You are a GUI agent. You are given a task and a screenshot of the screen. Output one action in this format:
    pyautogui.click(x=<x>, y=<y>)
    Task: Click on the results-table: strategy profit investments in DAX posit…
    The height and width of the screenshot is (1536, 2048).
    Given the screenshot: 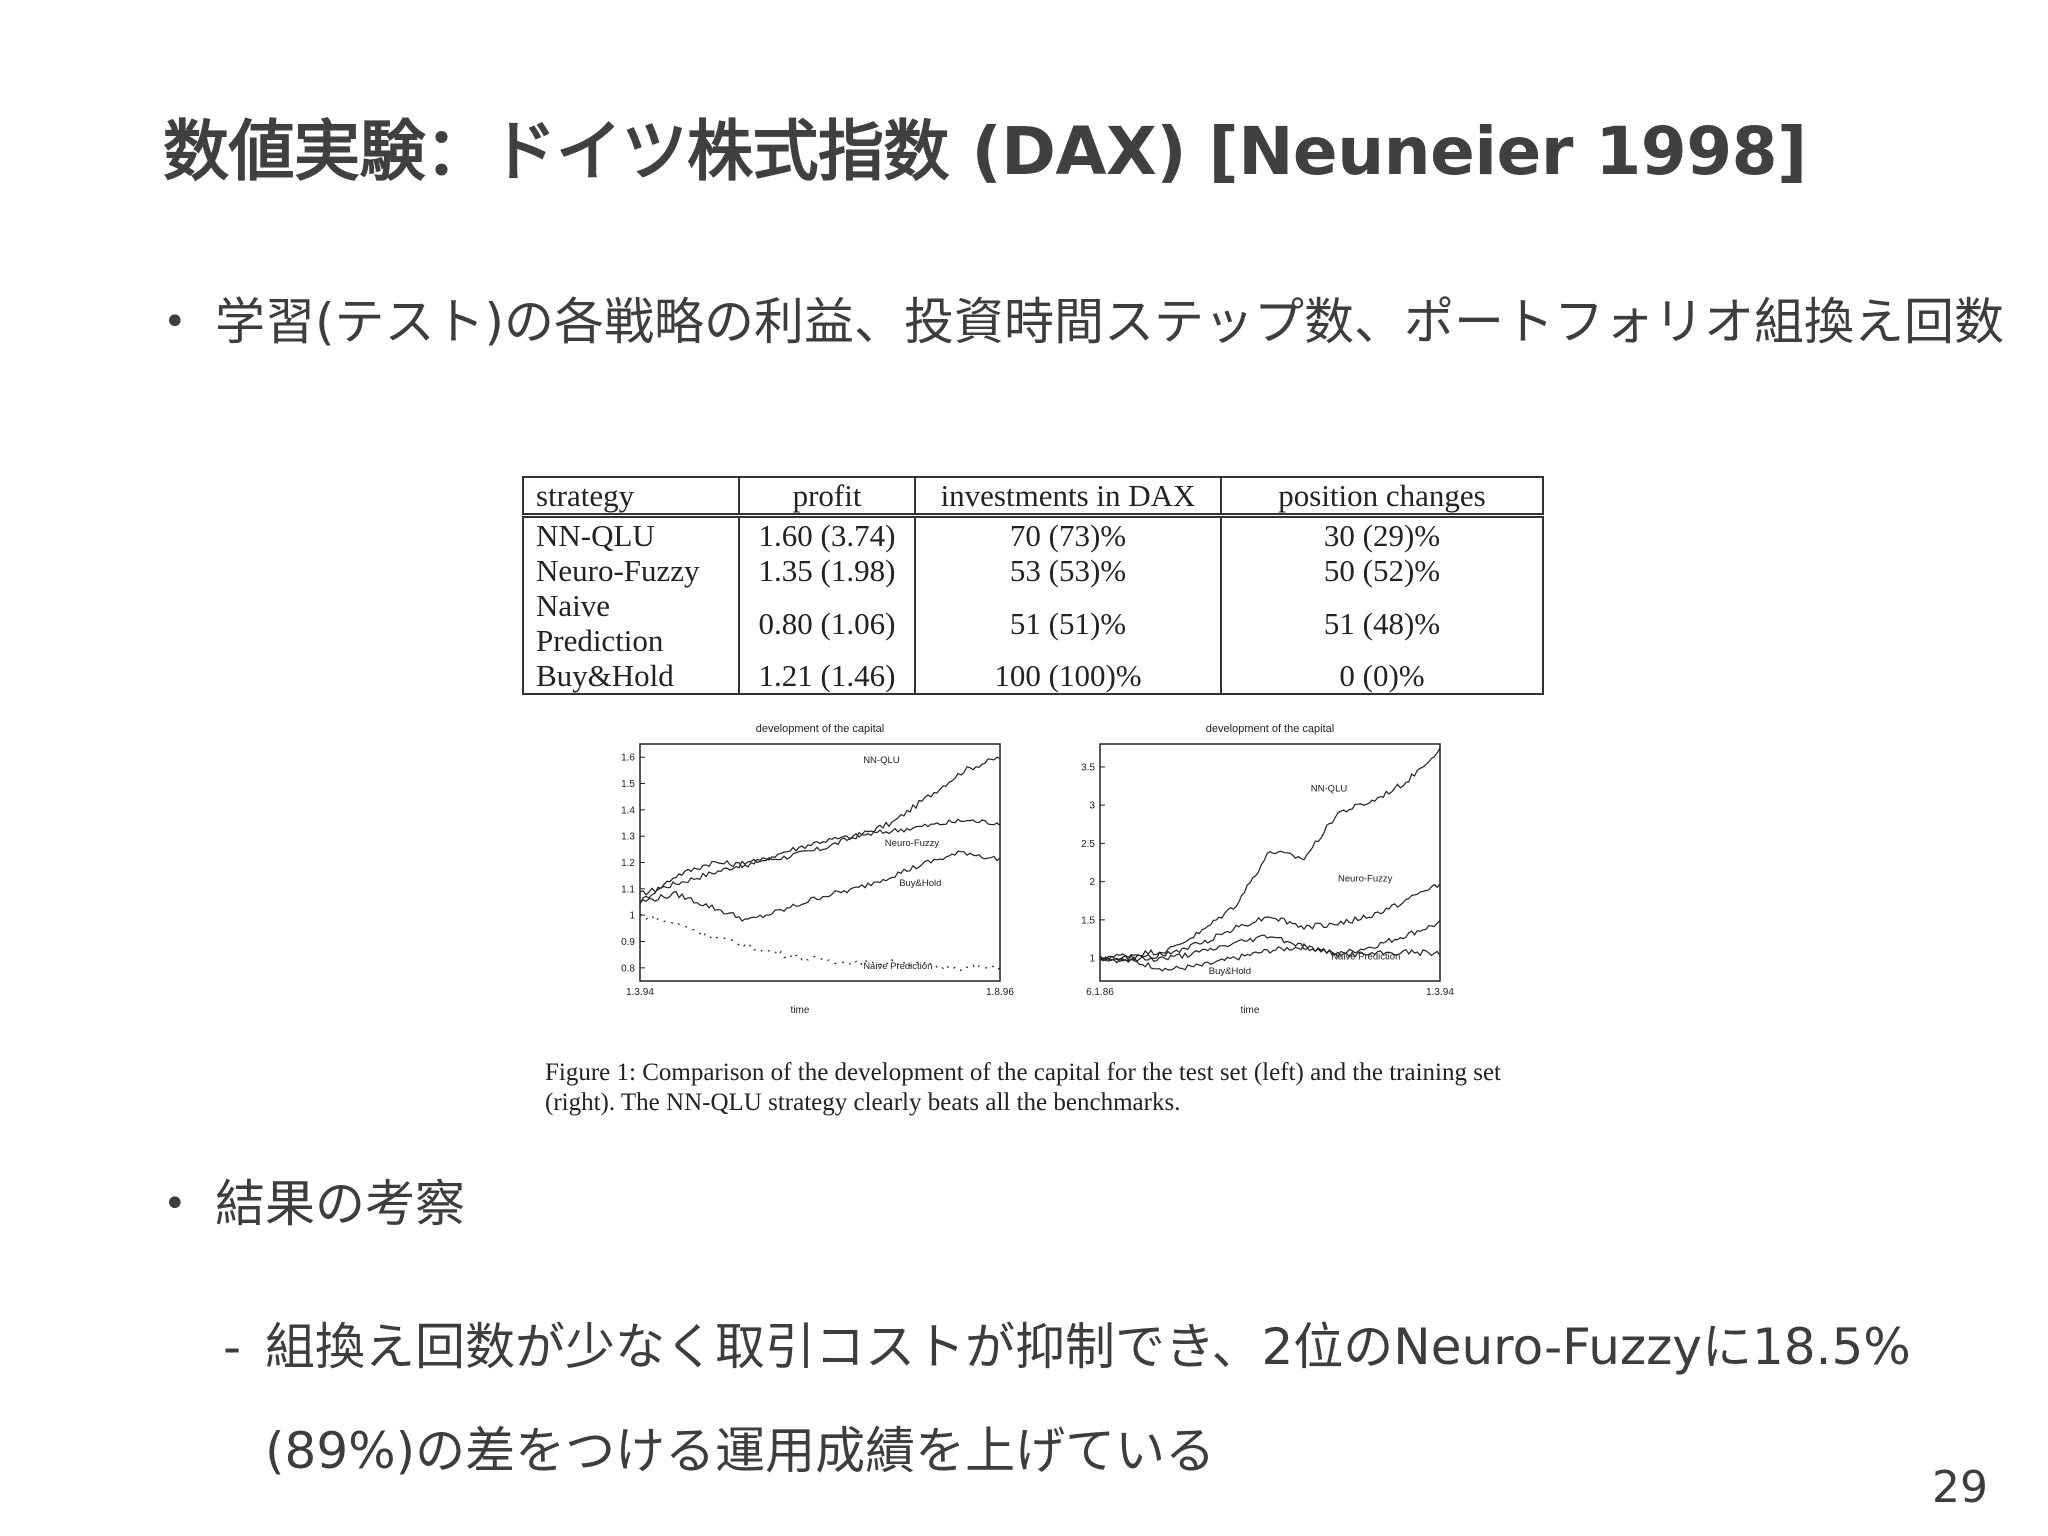 What is the action you would take?
    pyautogui.click(x=1033, y=585)
    